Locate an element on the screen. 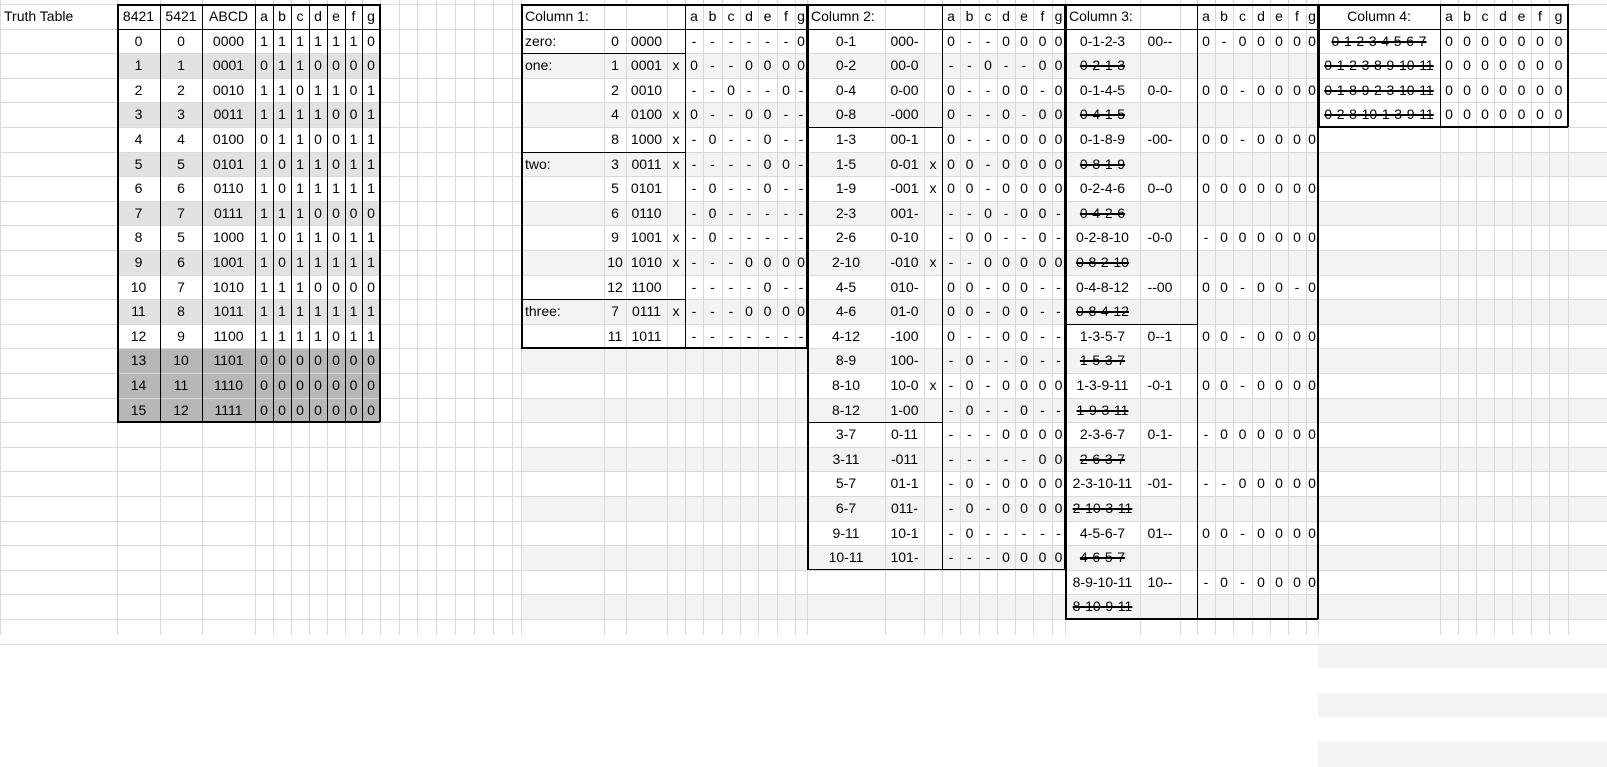 The image size is (1607, 767). truth-table-header: ABCD is located at coordinates (228, 16).